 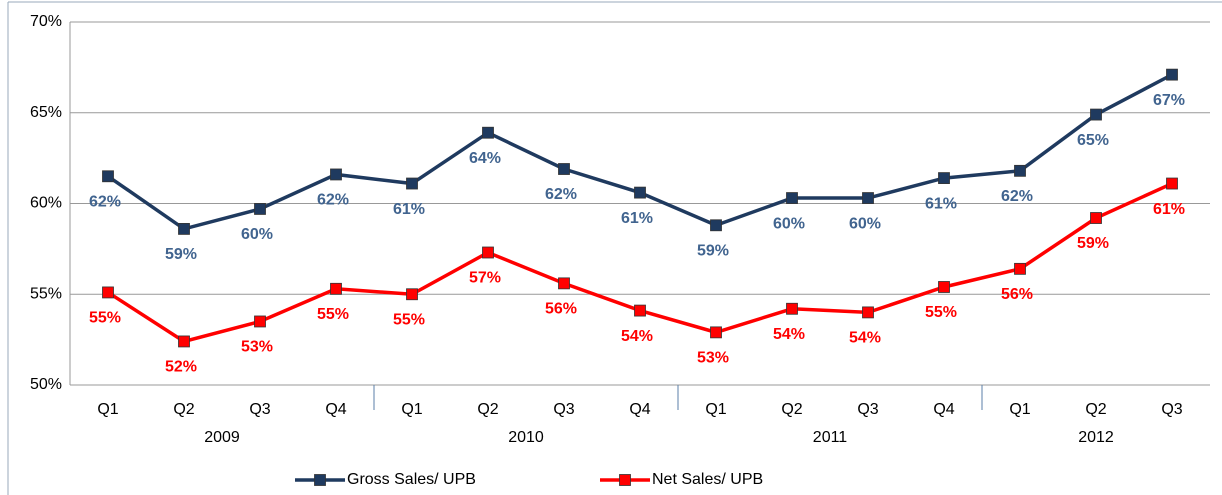 I want to click on value-label: 57%, so click(x=485, y=278).